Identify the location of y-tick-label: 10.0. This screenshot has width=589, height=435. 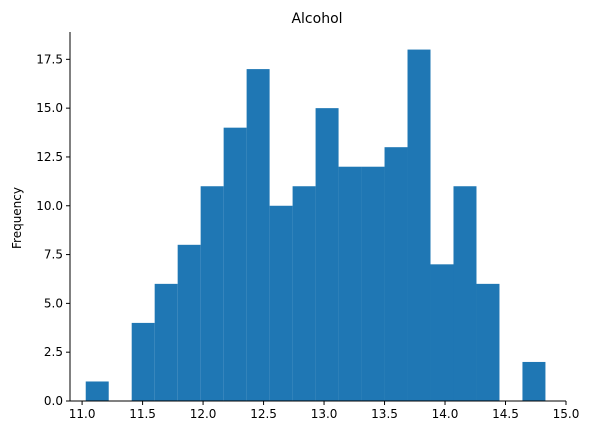
(49, 206).